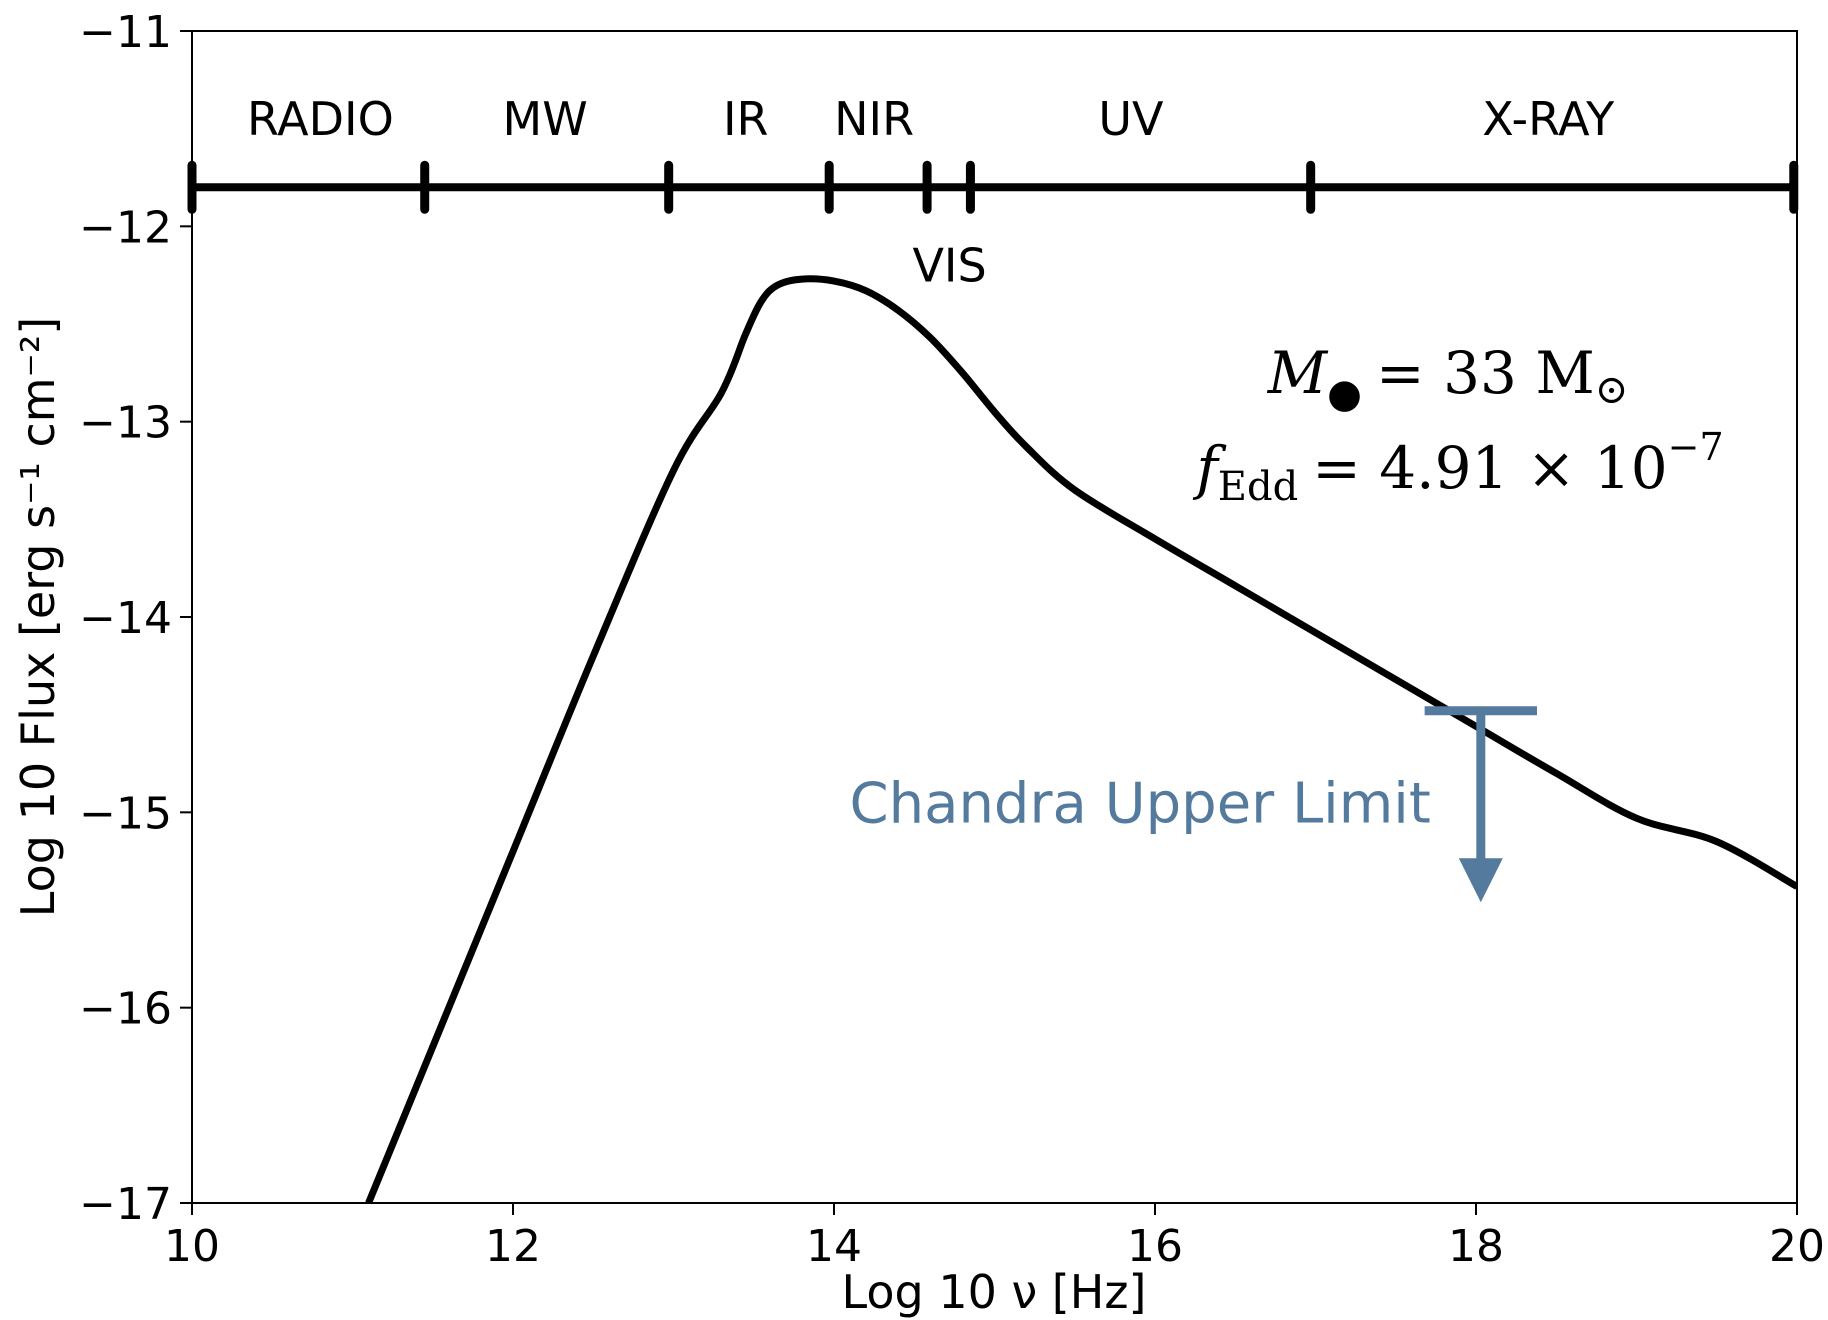 The width and height of the screenshot is (1828, 1320). What do you see at coordinates (1298, 373) in the screenshot?
I see `mass-symbol: M` at bounding box center [1298, 373].